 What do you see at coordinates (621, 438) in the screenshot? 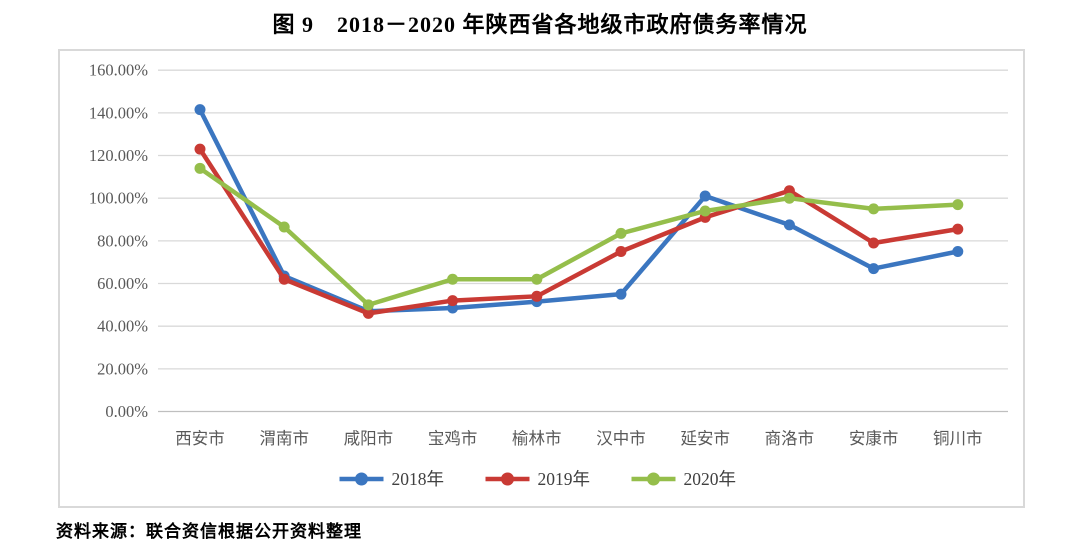
I see `x-axis-category-label: 汉中市` at bounding box center [621, 438].